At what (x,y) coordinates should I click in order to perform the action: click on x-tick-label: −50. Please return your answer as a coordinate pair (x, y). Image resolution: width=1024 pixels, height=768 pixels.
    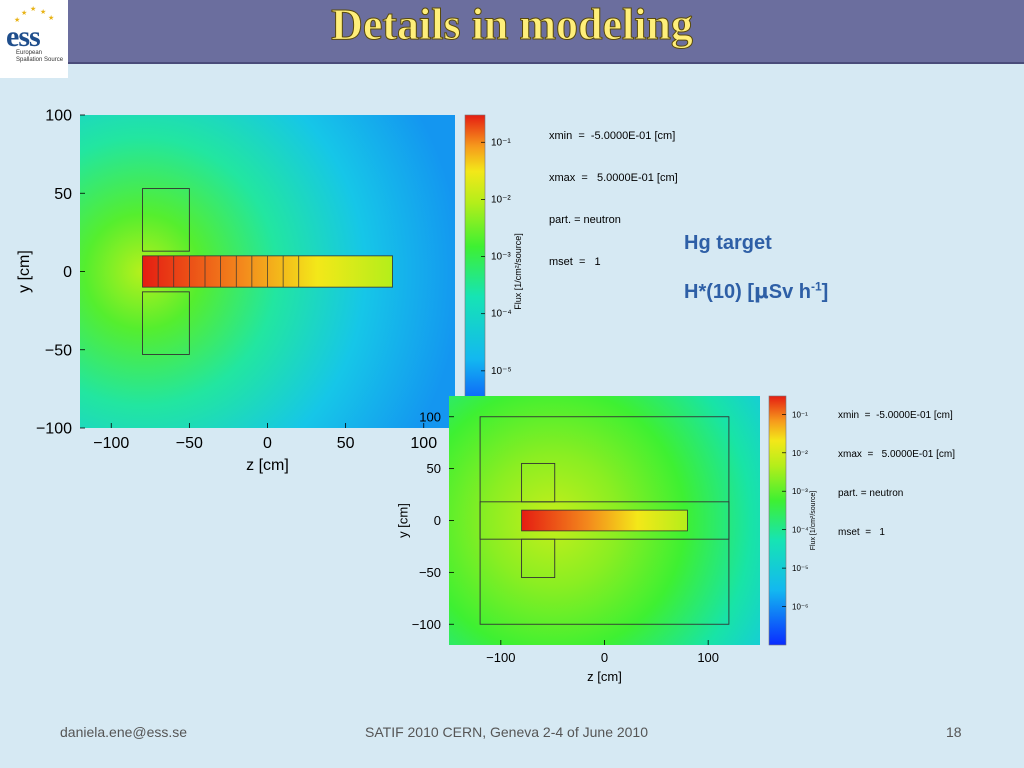
    Looking at the image, I should click on (189, 443).